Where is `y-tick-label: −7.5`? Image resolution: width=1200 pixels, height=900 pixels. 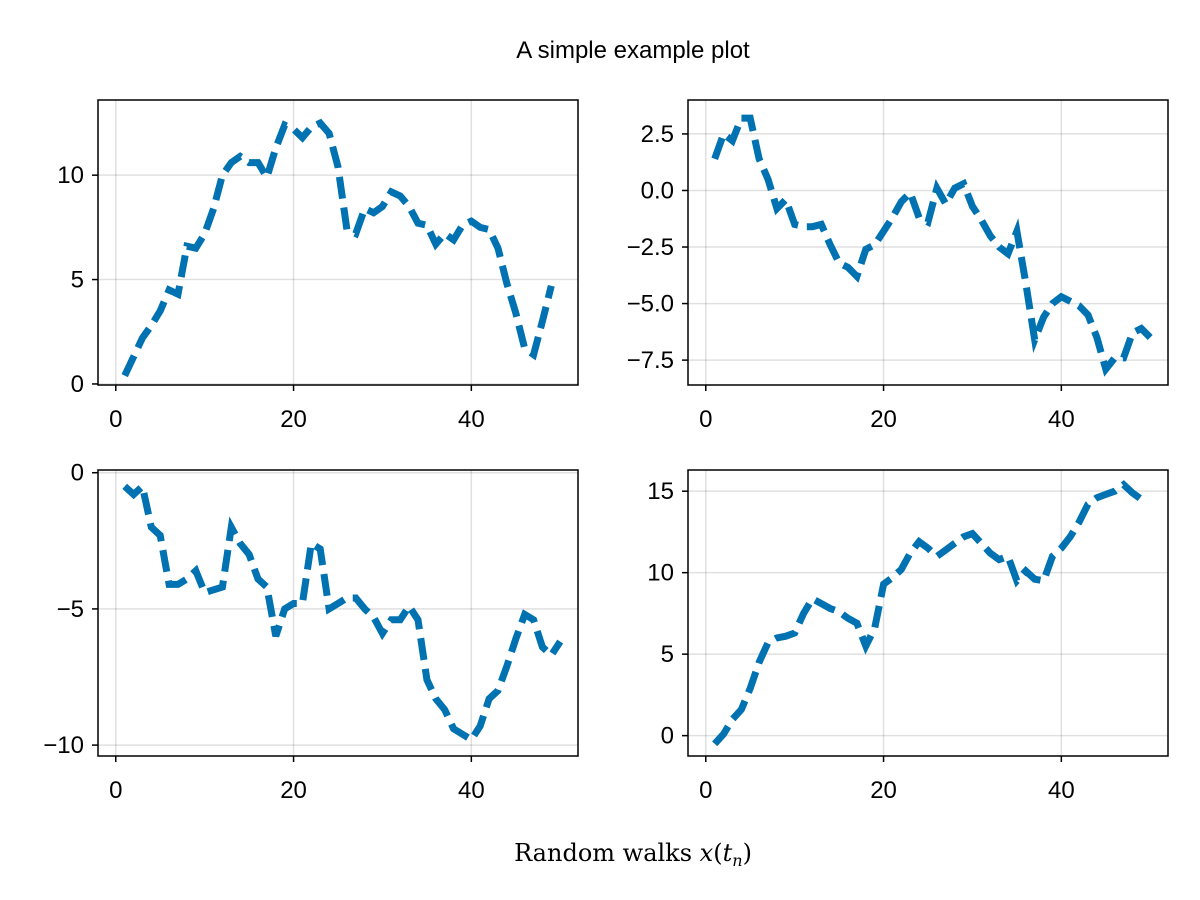 y-tick-label: −7.5 is located at coordinates (650, 360).